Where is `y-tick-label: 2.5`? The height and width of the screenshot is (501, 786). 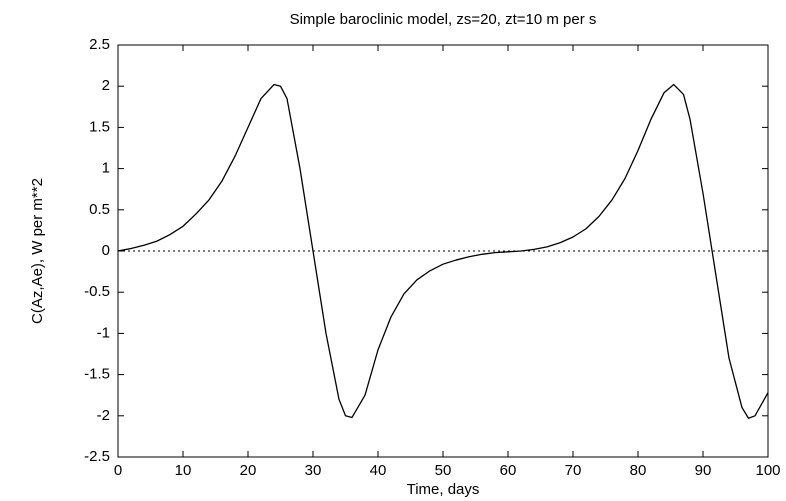
y-tick-label: 2.5 is located at coordinates (99, 44).